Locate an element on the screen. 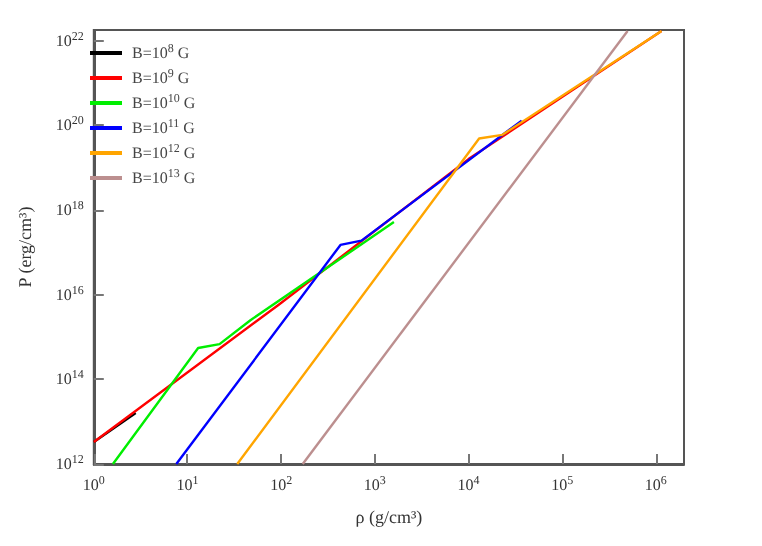  x-axis-title: ρ (g/cm³) is located at coordinates (389, 517).